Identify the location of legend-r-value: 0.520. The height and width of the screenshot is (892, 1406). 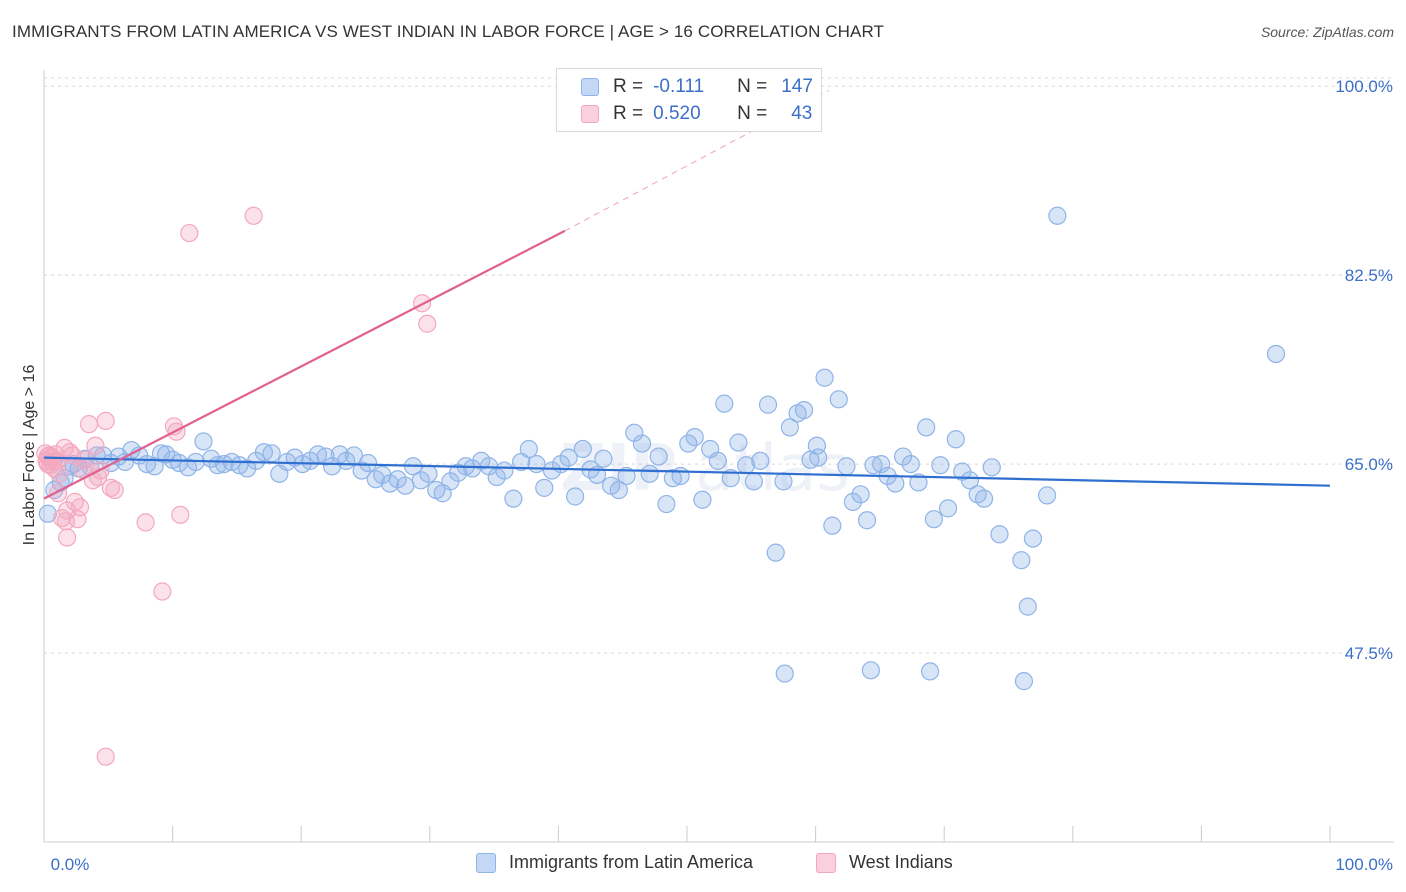
(677, 113).